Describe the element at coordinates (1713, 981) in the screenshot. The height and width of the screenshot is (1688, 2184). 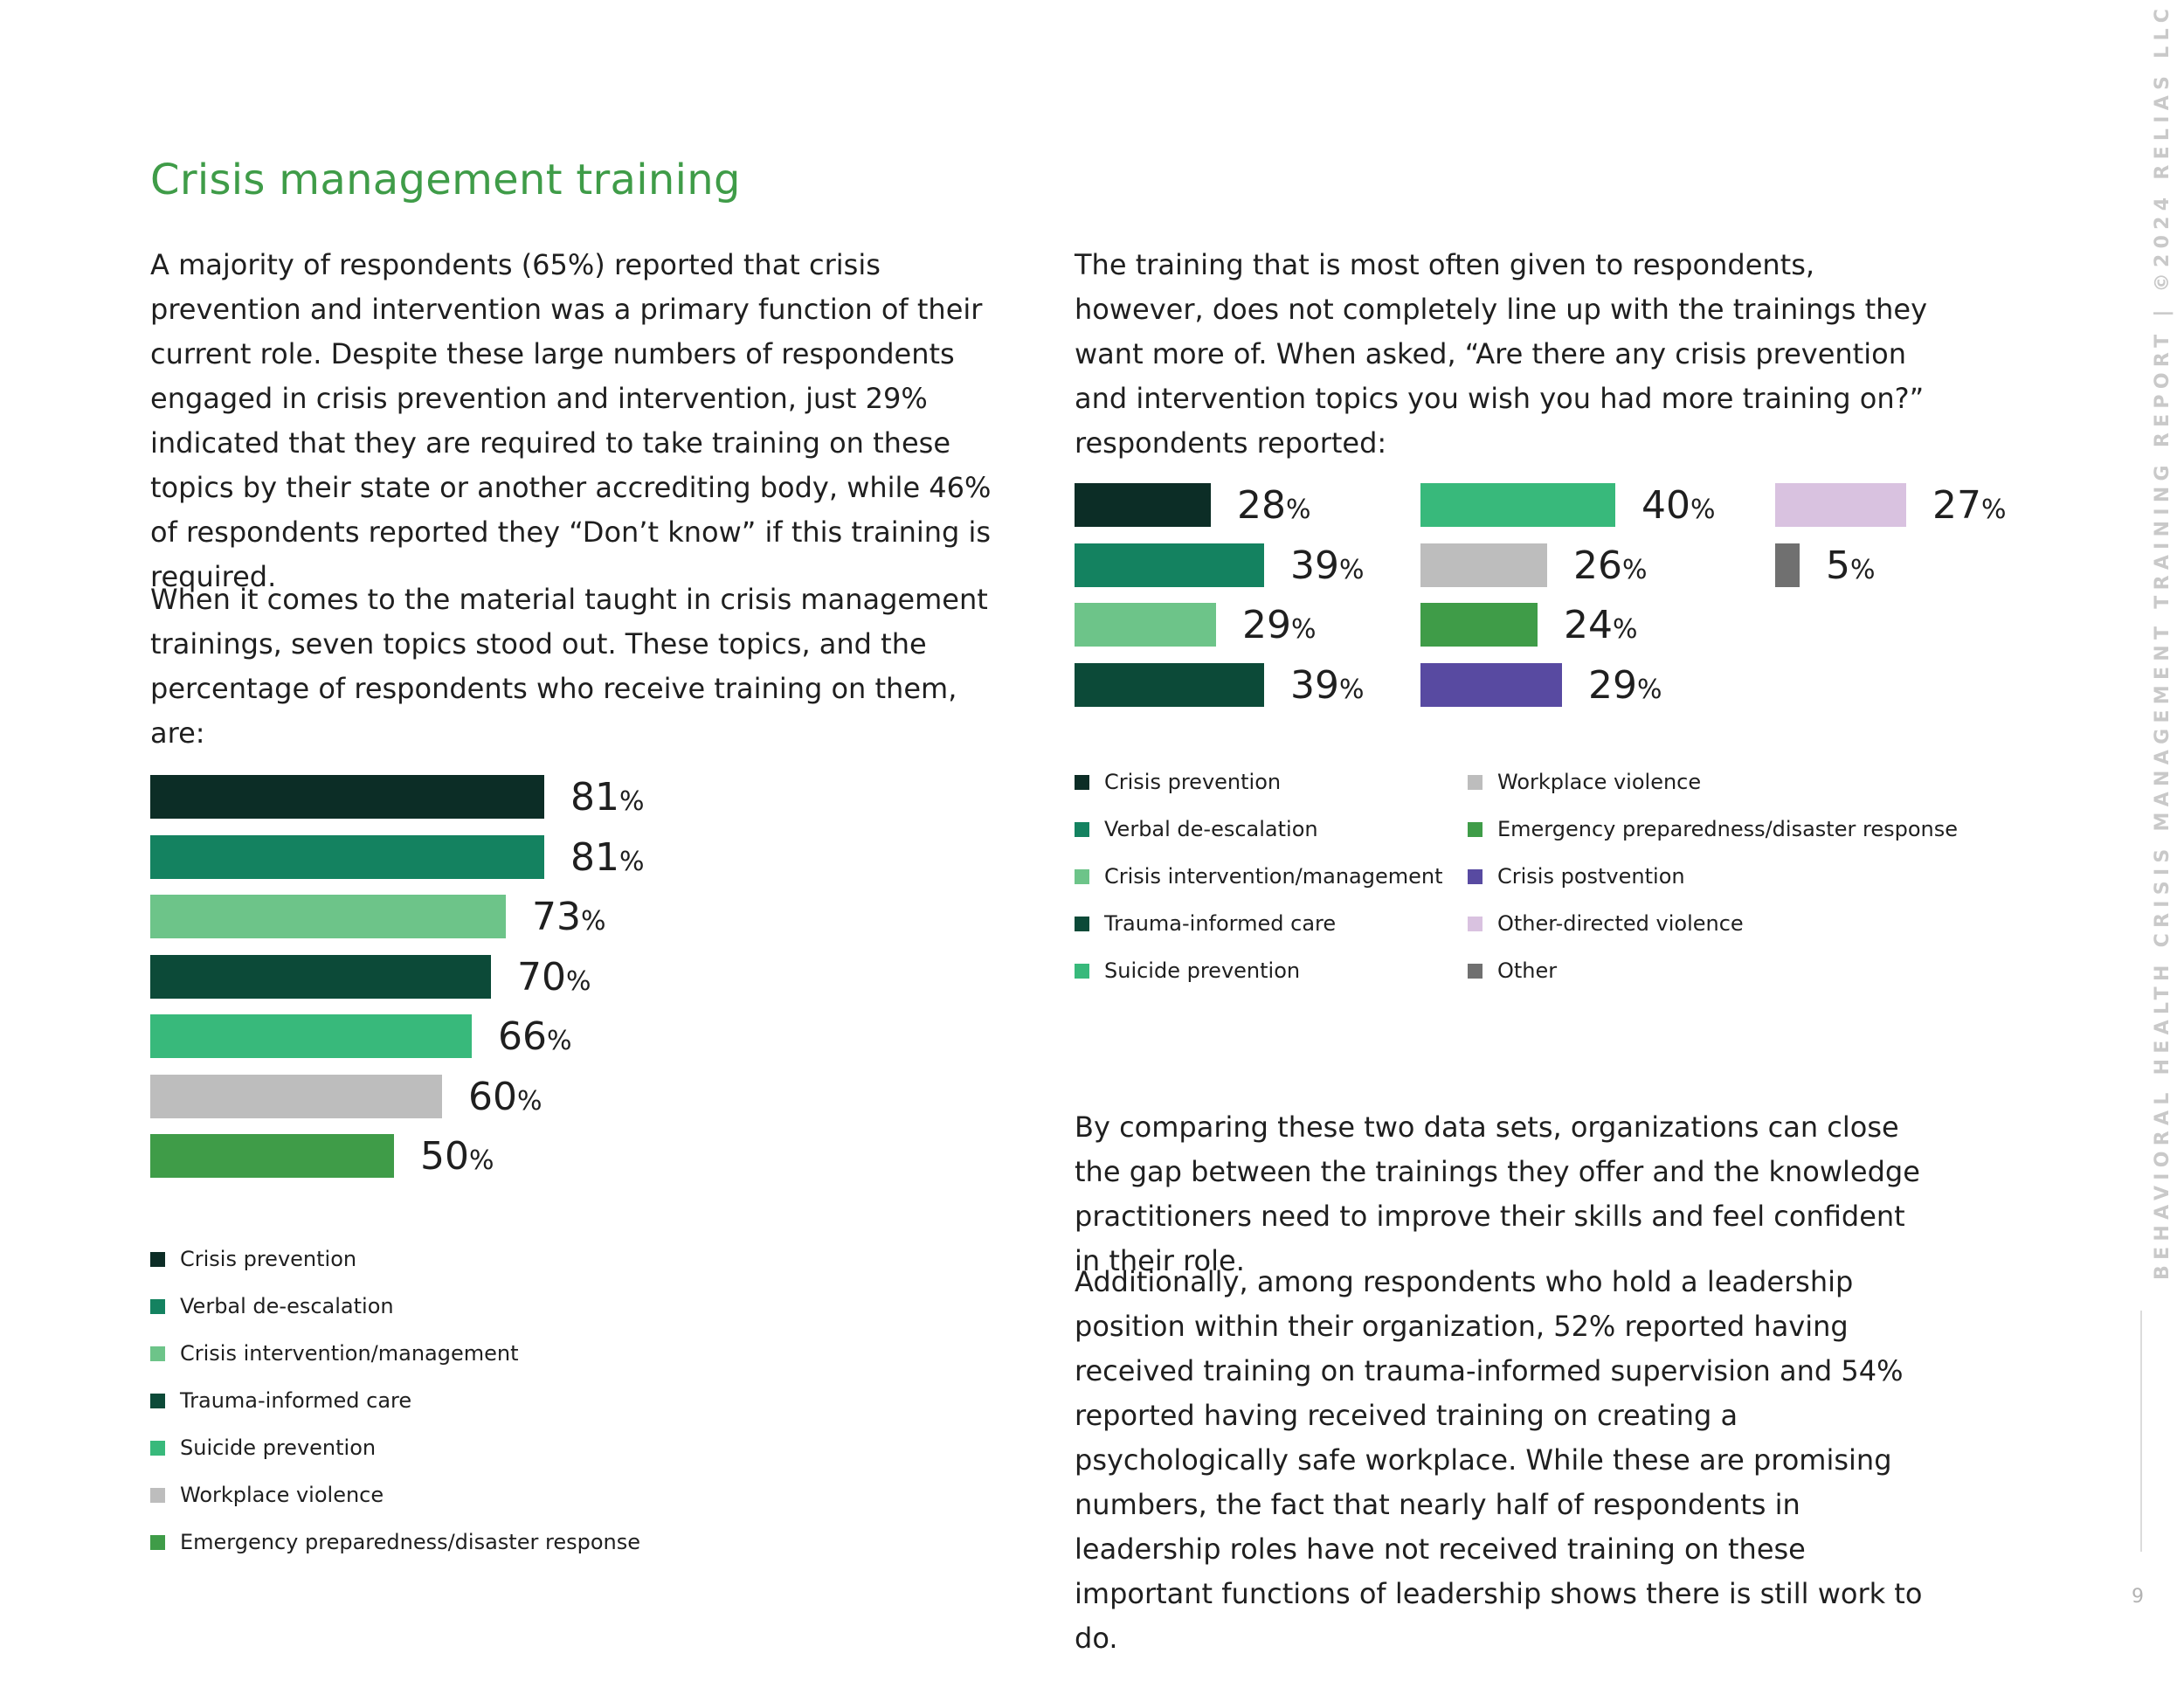
I see `legend-item-other: Other` at that location.